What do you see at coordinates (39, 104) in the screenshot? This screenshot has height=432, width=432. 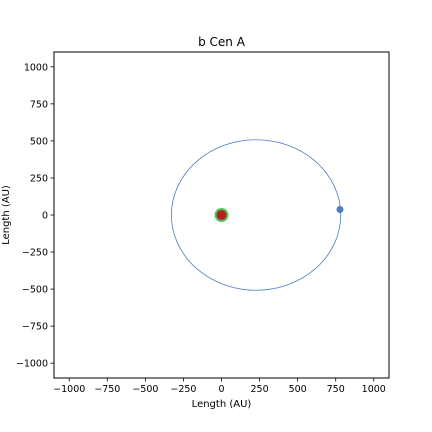 I see `y-tick-label: 750` at bounding box center [39, 104].